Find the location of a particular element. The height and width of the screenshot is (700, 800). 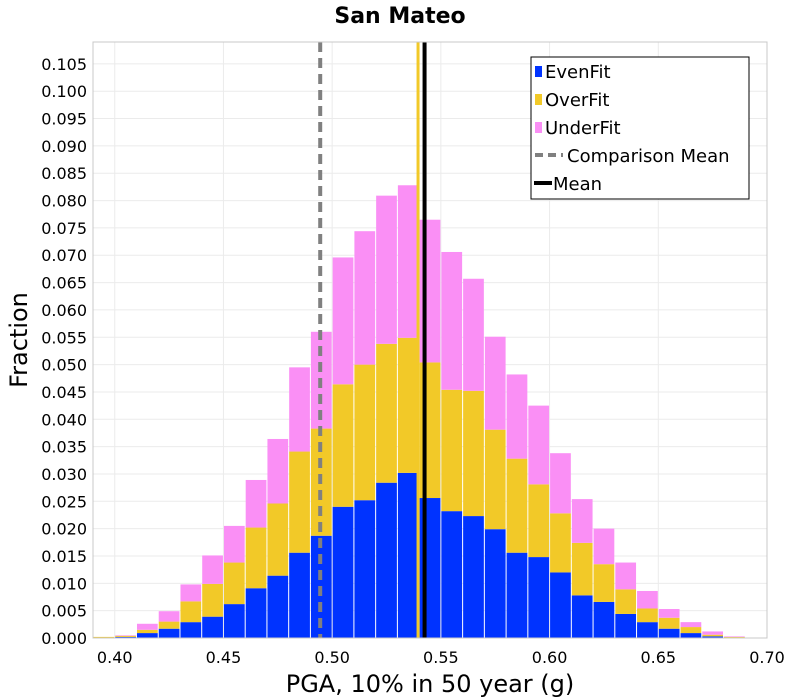

vertical-lines is located at coordinates (372, 340).